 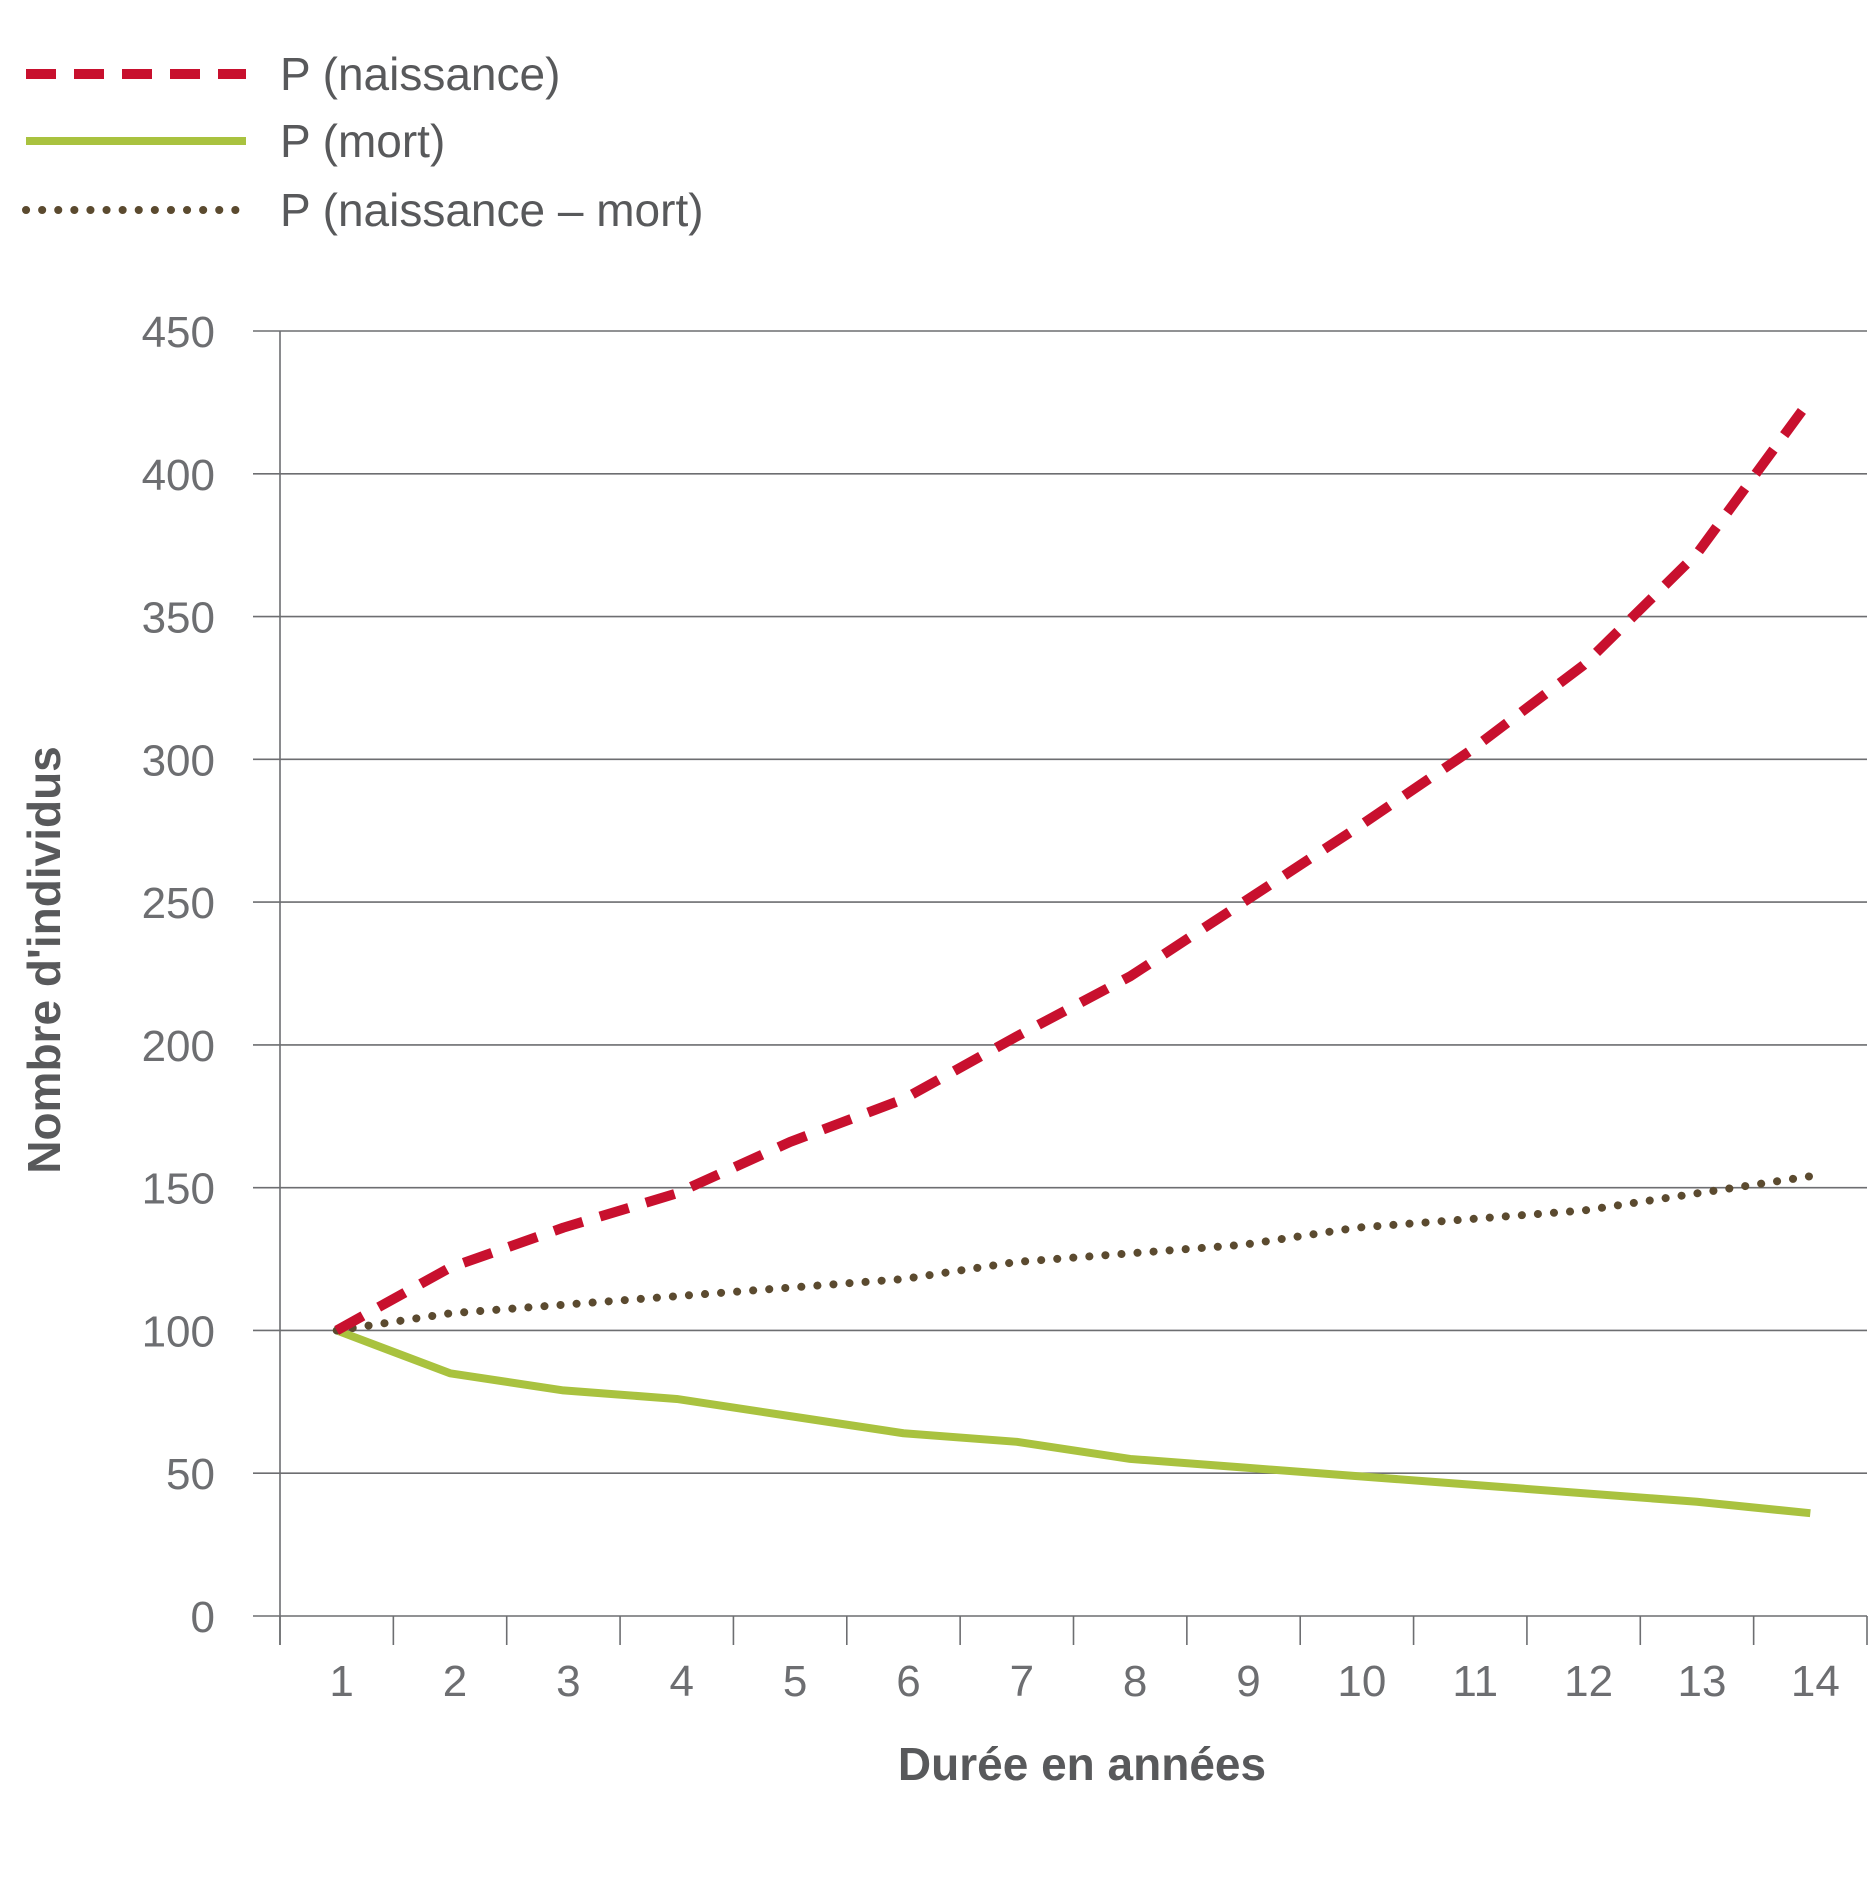 I want to click on x-tick-label: 5, so click(x=795, y=1681).